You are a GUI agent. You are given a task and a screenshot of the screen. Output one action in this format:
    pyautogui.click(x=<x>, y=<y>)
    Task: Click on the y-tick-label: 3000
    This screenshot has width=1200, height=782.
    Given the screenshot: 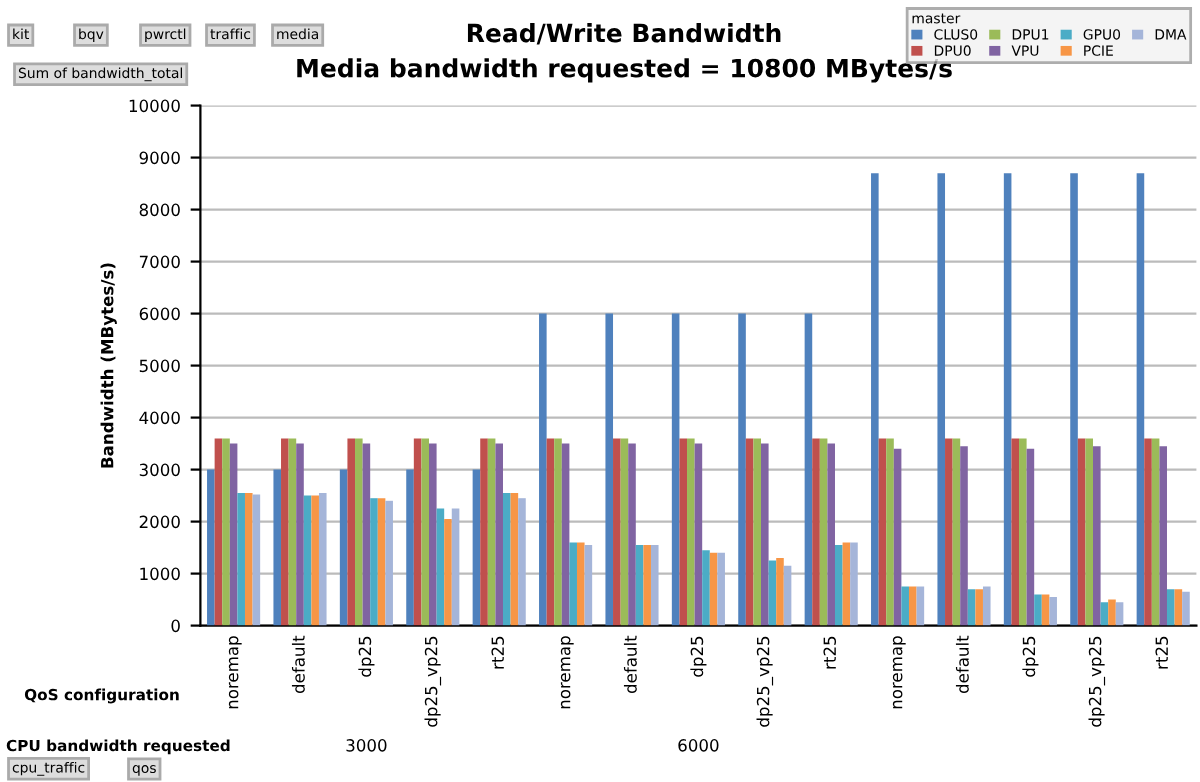 What is the action you would take?
    pyautogui.click(x=159, y=470)
    